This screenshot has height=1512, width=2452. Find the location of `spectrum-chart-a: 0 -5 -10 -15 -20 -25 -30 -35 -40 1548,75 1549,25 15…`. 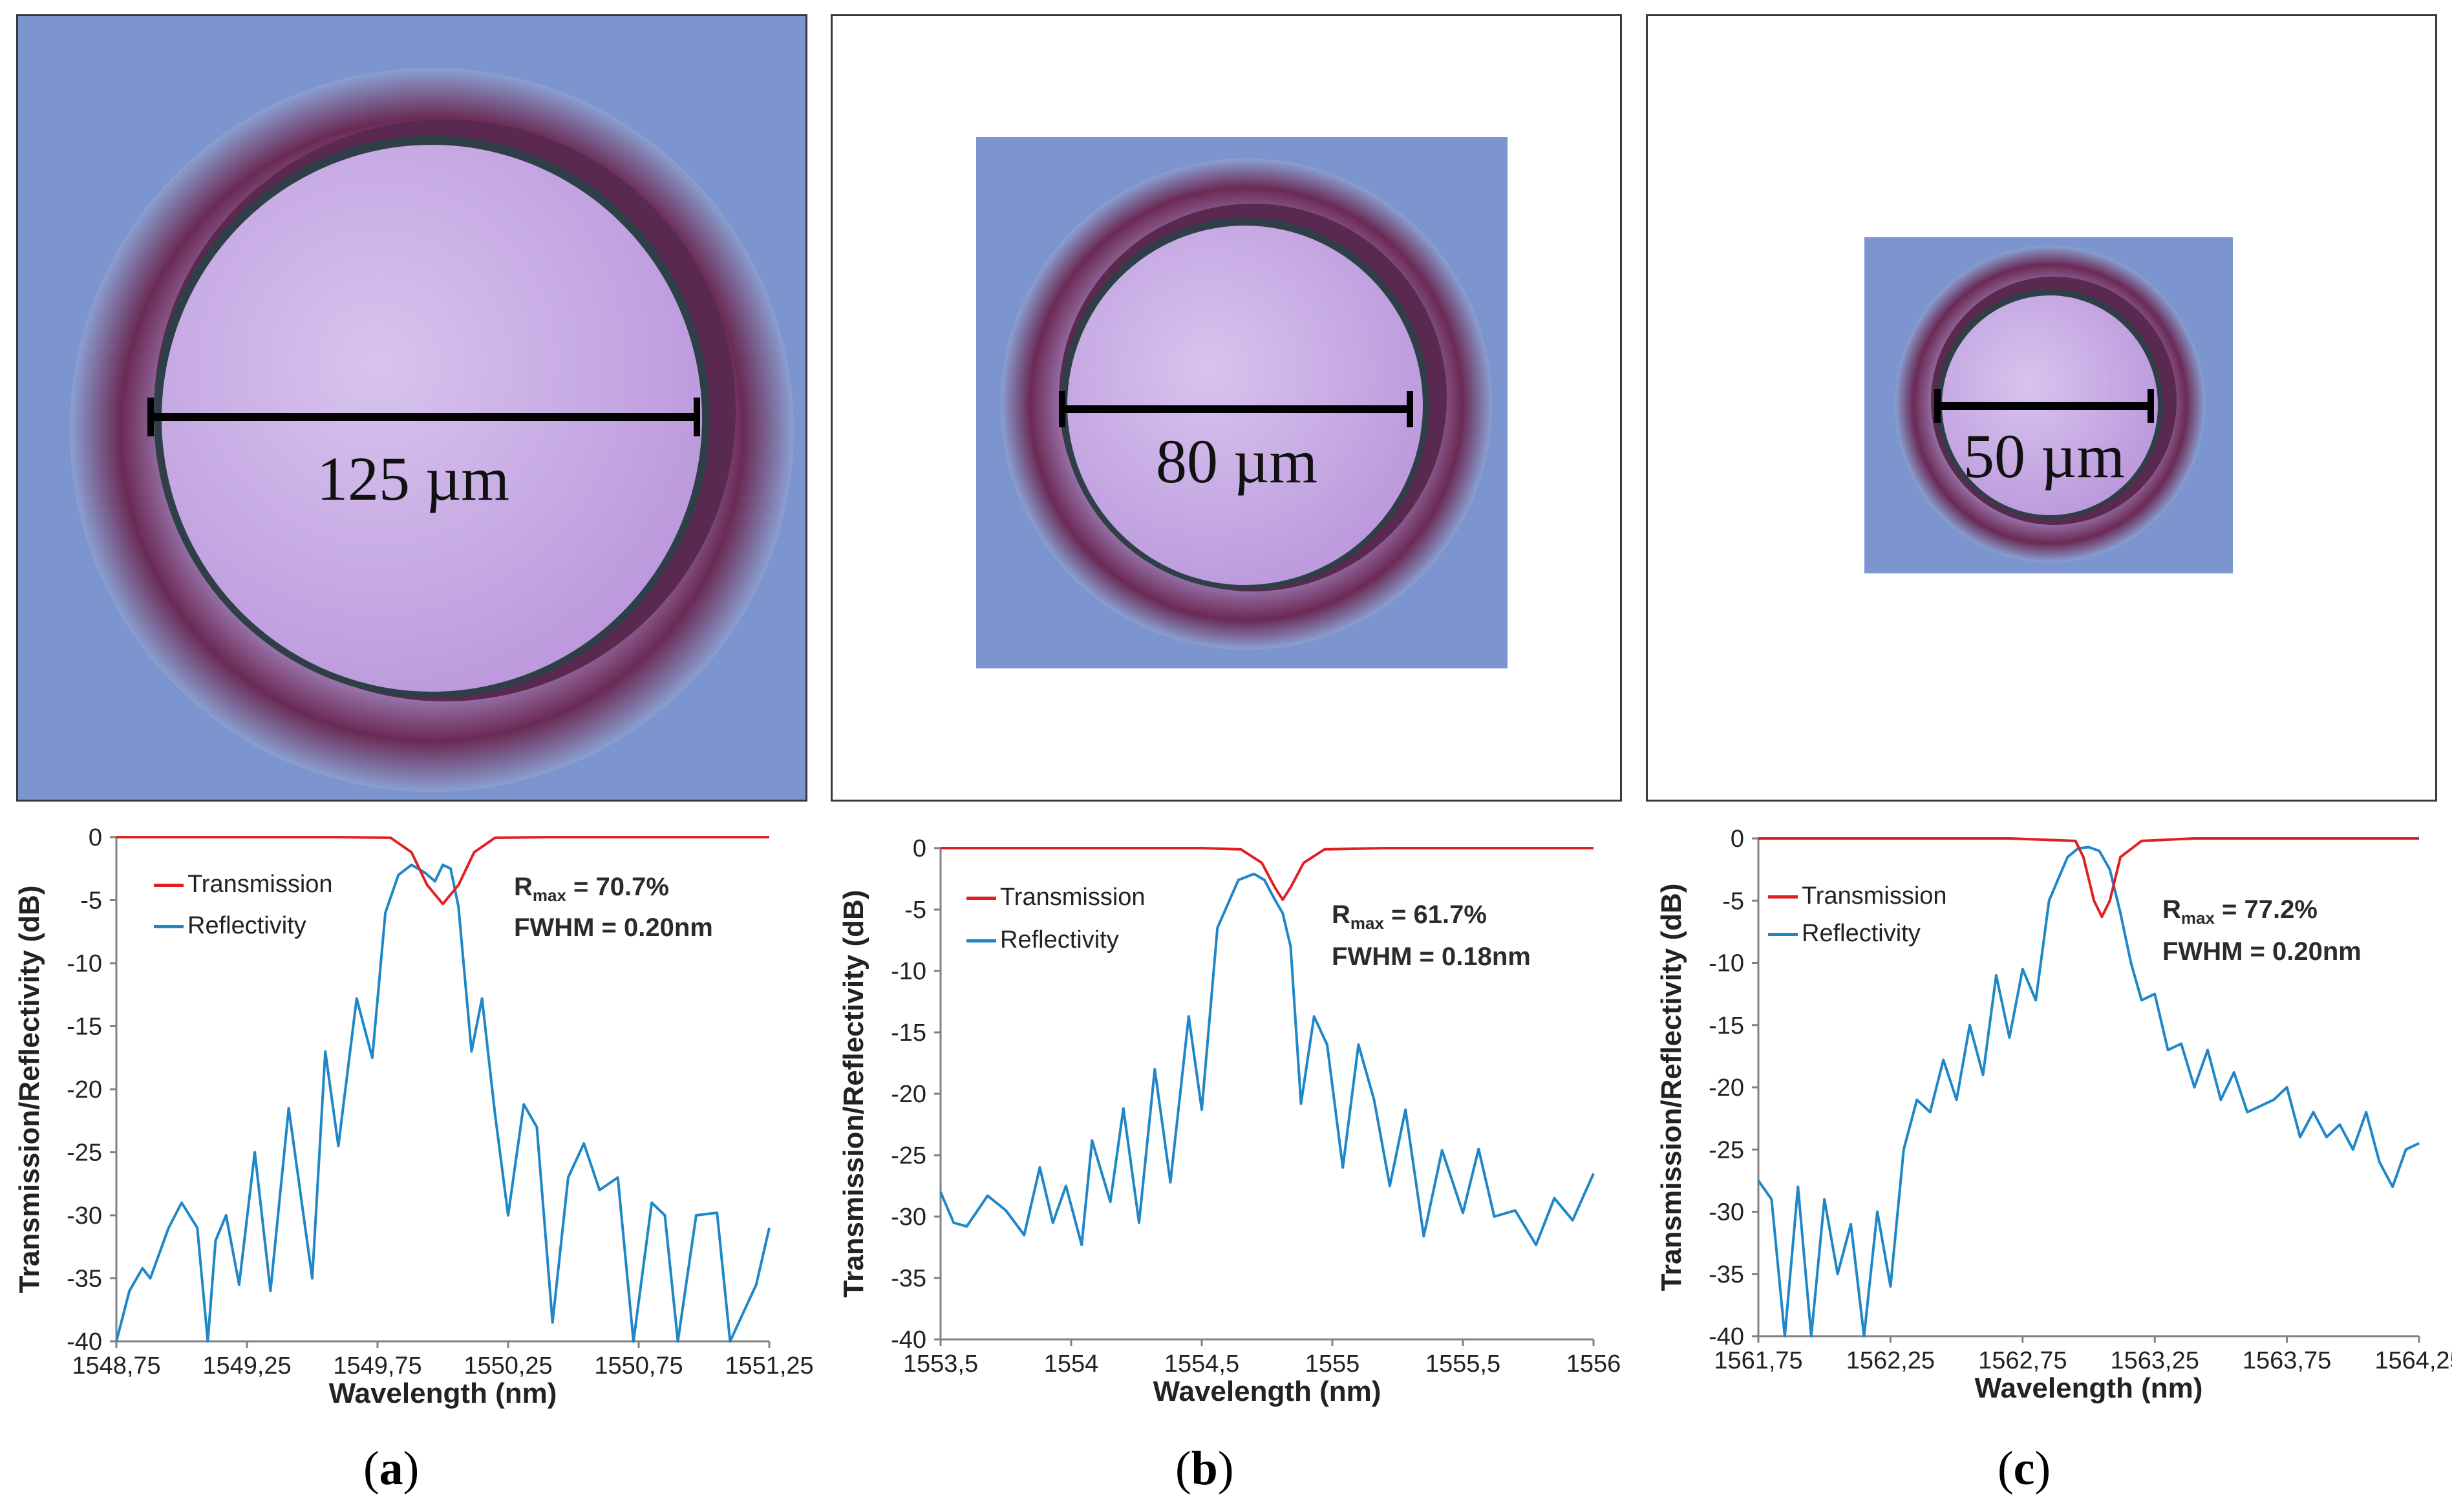

spectrum-chart-a: 0 -5 -10 -15 -20 -25 -30 -35 -40 1548,75 1549,25 15… is located at coordinates (414, 1121).